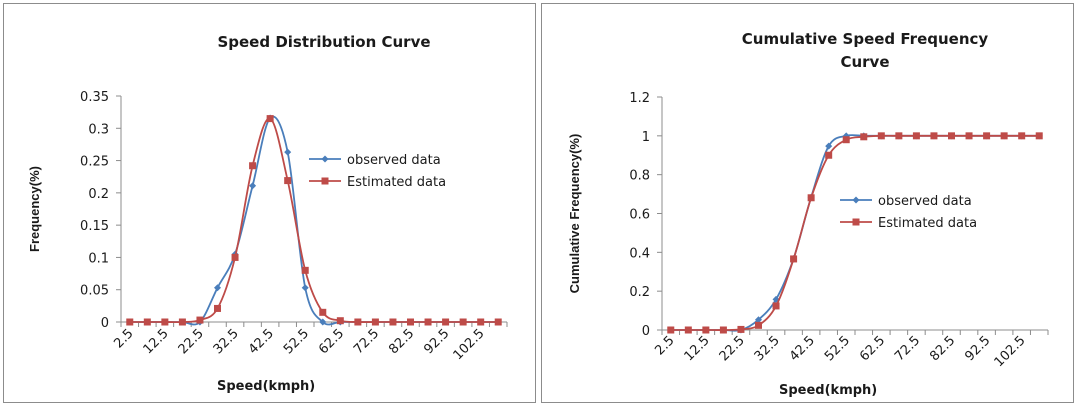 This screenshot has height=408, width=1079. Describe the element at coordinates (94, 162) in the screenshot. I see `y-tick-label: 0.25` at that location.